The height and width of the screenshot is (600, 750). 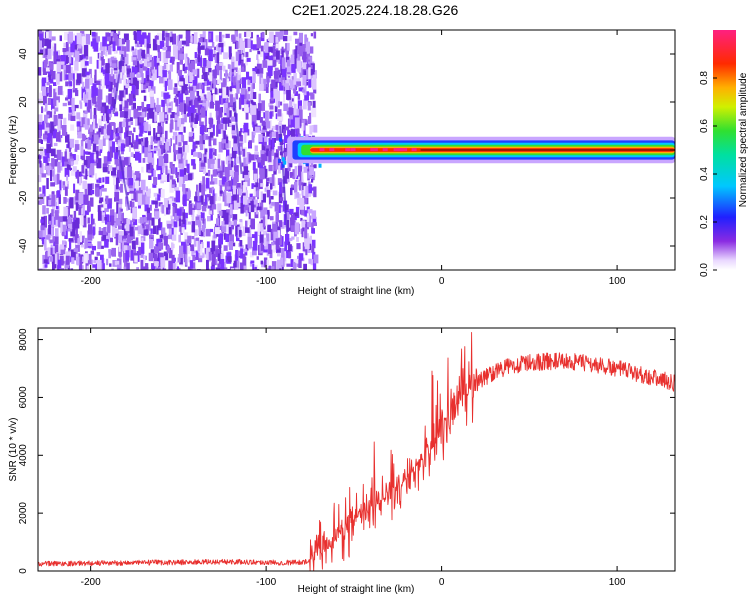 I want to click on y-tick-label: 40, so click(x=23, y=54).